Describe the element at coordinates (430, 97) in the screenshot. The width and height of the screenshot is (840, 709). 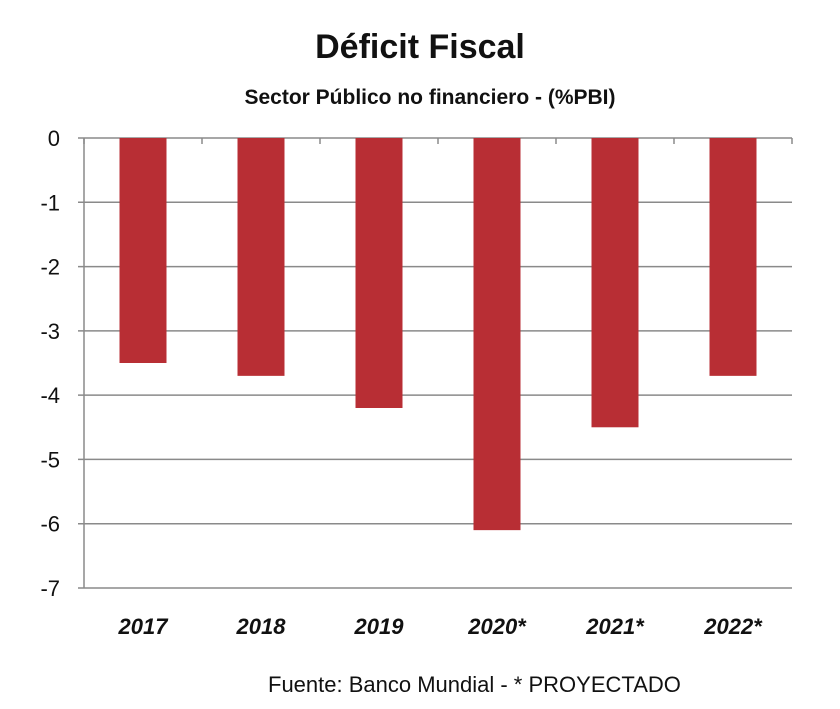
I see `chart-subtitle: Sector Público no financiero - (%PBI)` at that location.